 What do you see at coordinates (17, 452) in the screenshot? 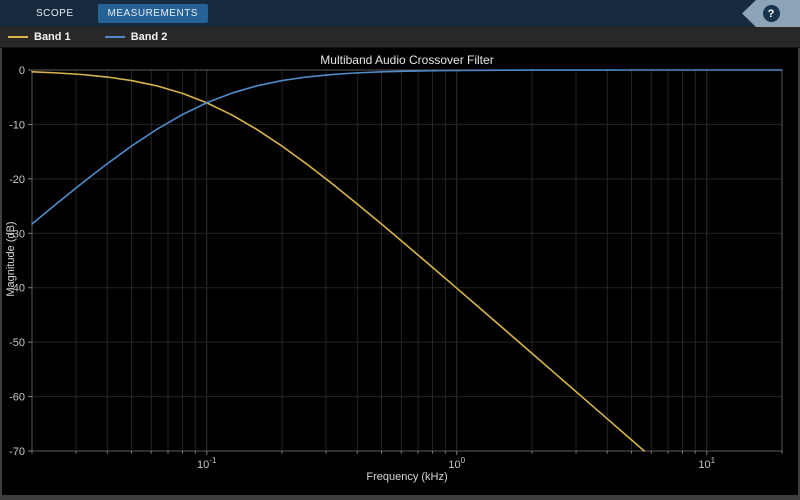
I see `svg-text: -70` at bounding box center [17, 452].